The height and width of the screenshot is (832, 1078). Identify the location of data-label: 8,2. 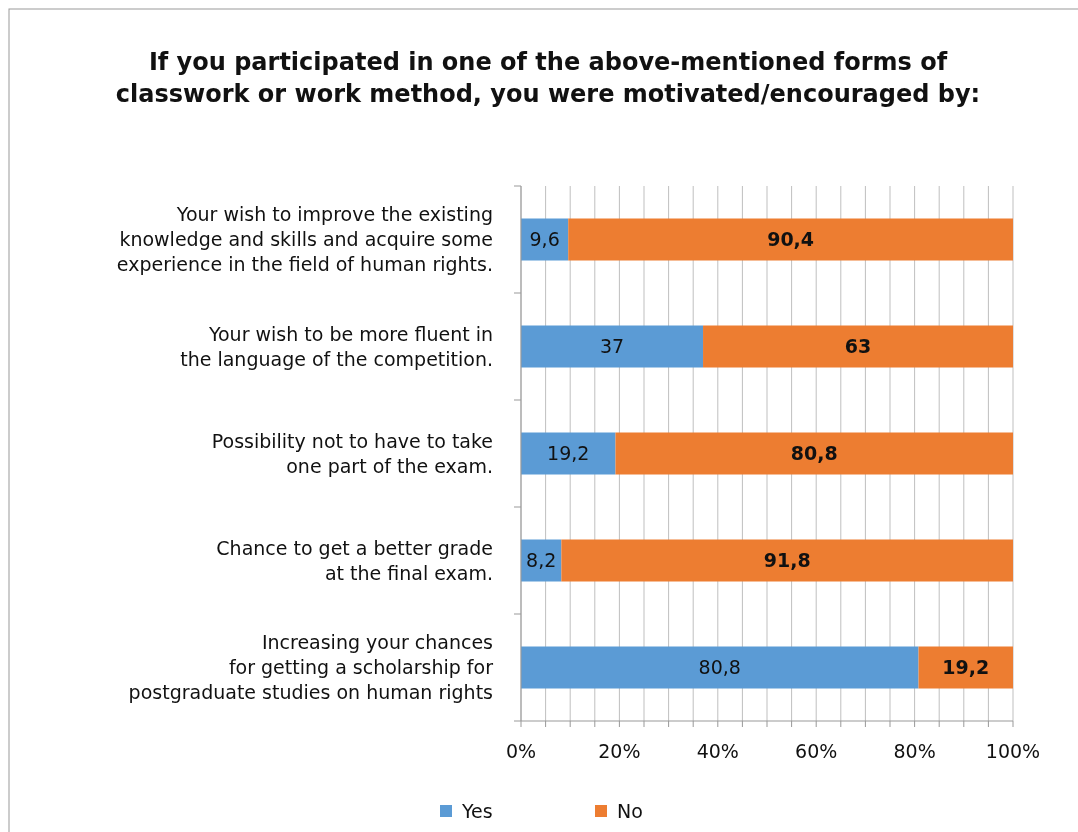
(541, 560).